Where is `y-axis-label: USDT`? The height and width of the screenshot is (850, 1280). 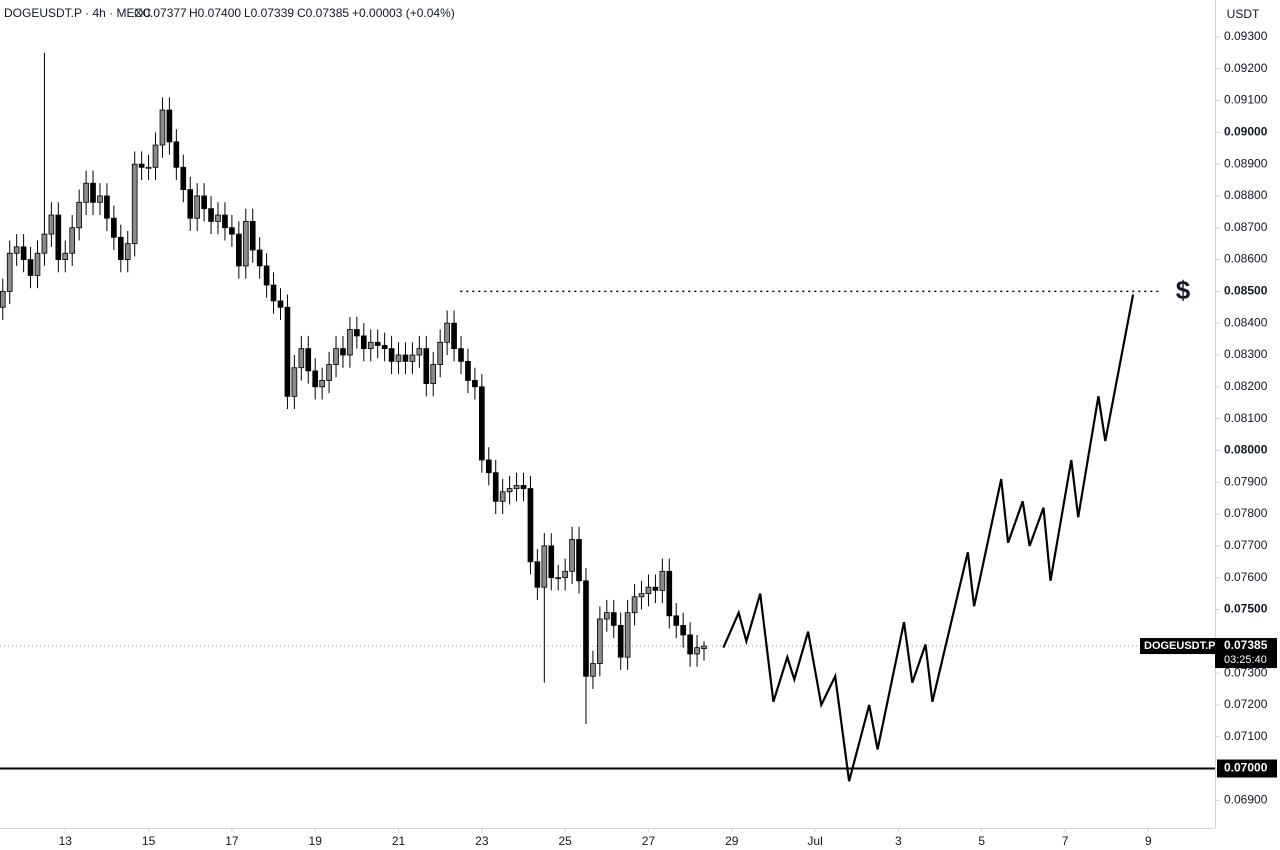
y-axis-label: USDT is located at coordinates (1243, 14).